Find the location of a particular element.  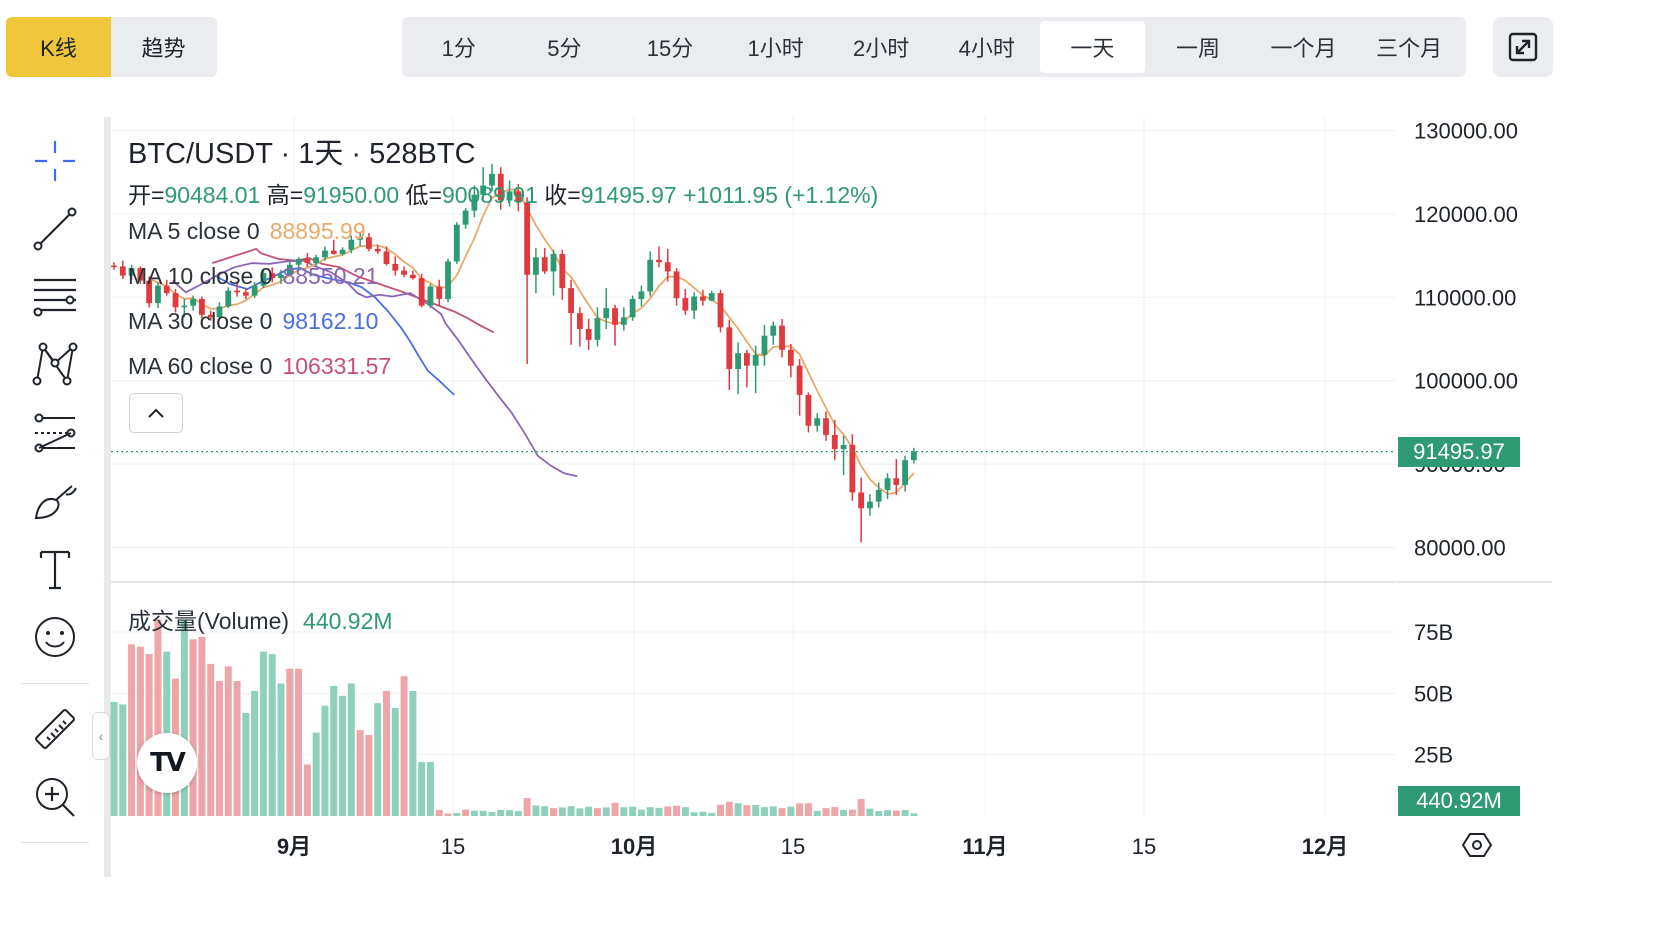

brush-icon is located at coordinates (55, 501).